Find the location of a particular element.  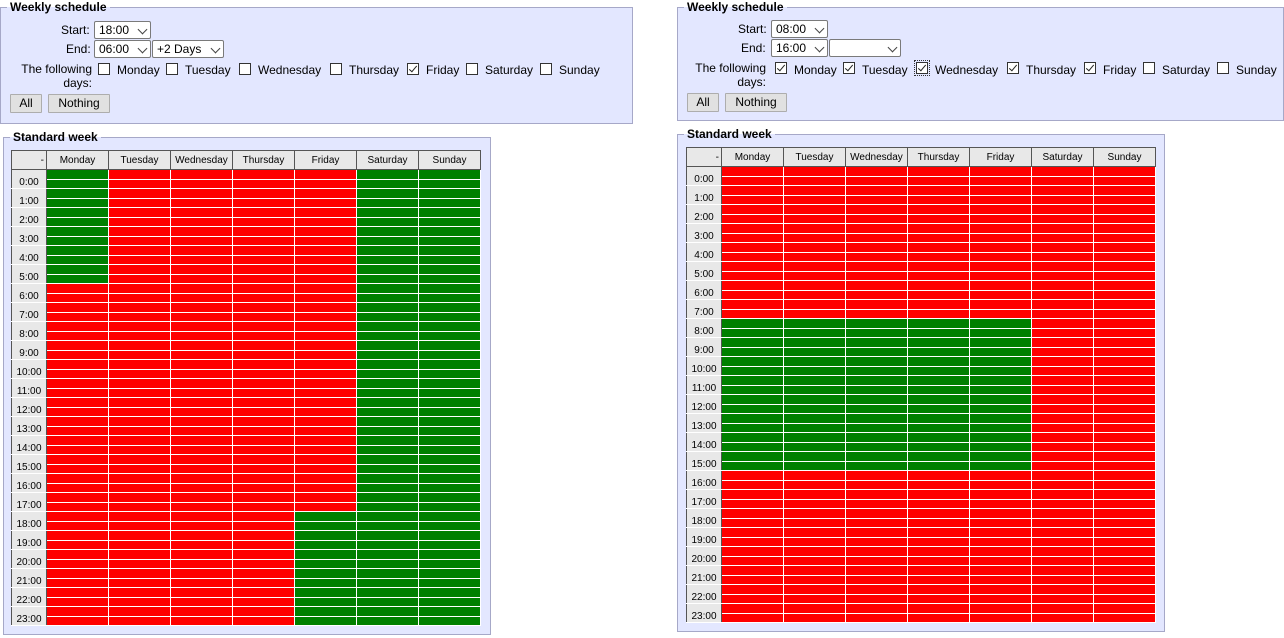

row-header-hour: 4:00 is located at coordinates (704, 252).